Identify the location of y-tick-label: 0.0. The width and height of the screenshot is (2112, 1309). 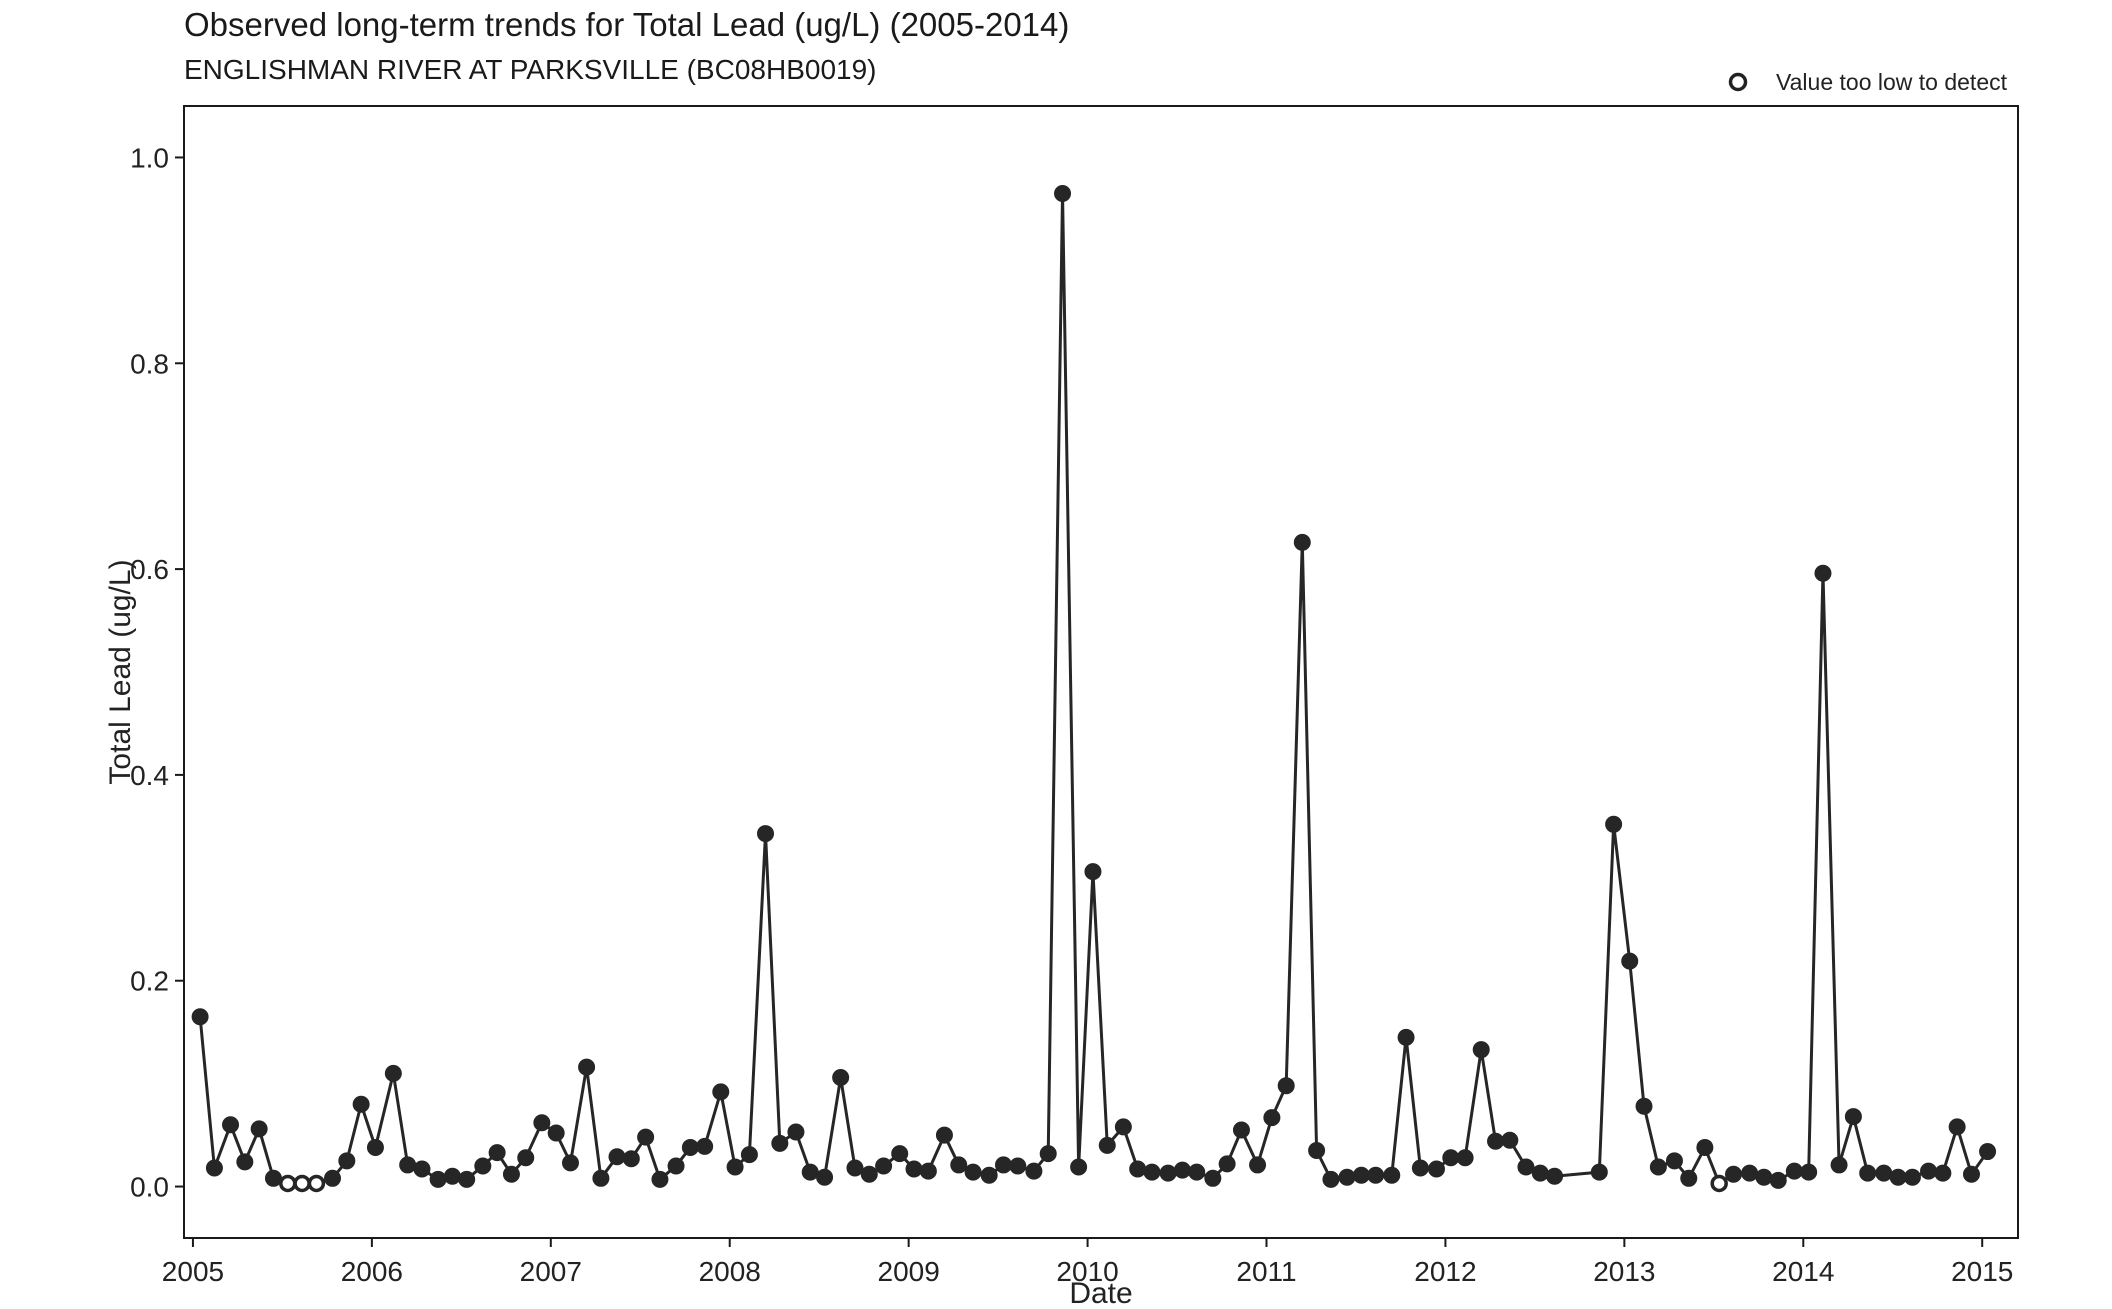
(149, 1187).